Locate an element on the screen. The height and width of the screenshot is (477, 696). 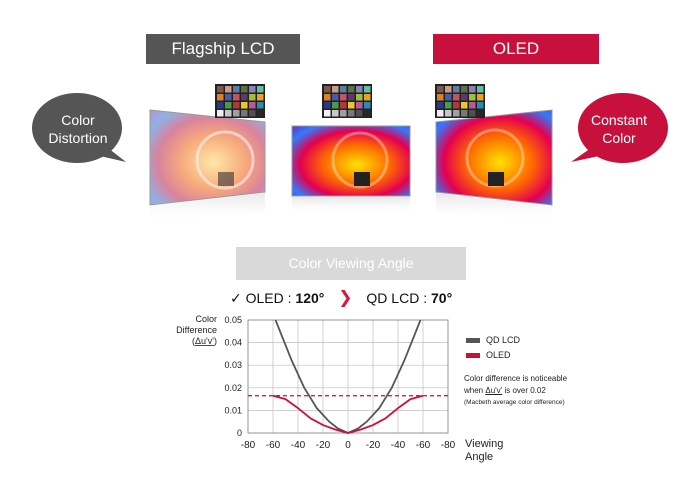
speech-bubble-icon is located at coordinates (79, 128).